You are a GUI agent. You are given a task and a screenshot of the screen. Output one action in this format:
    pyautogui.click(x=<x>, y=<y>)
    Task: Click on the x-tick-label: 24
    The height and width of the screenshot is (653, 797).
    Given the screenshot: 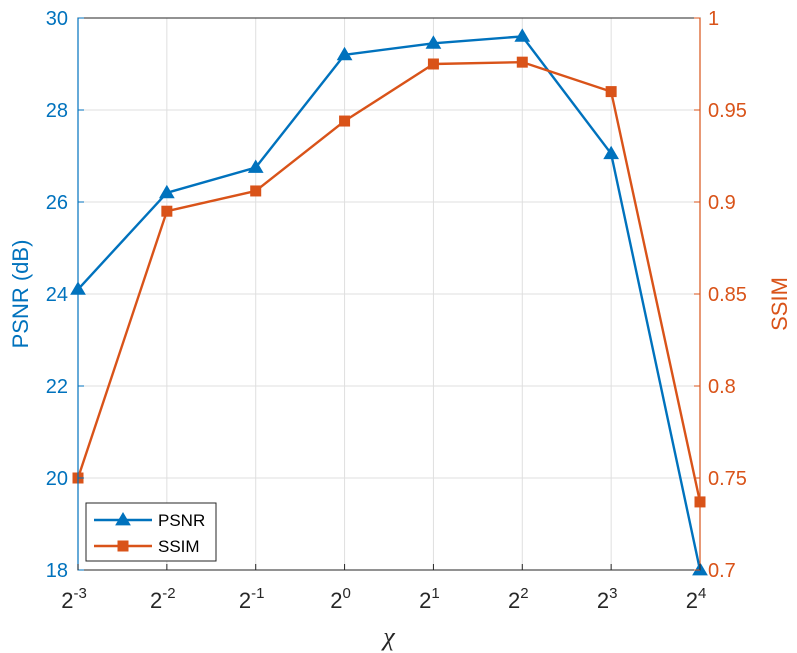 What is the action you would take?
    pyautogui.click(x=696, y=599)
    